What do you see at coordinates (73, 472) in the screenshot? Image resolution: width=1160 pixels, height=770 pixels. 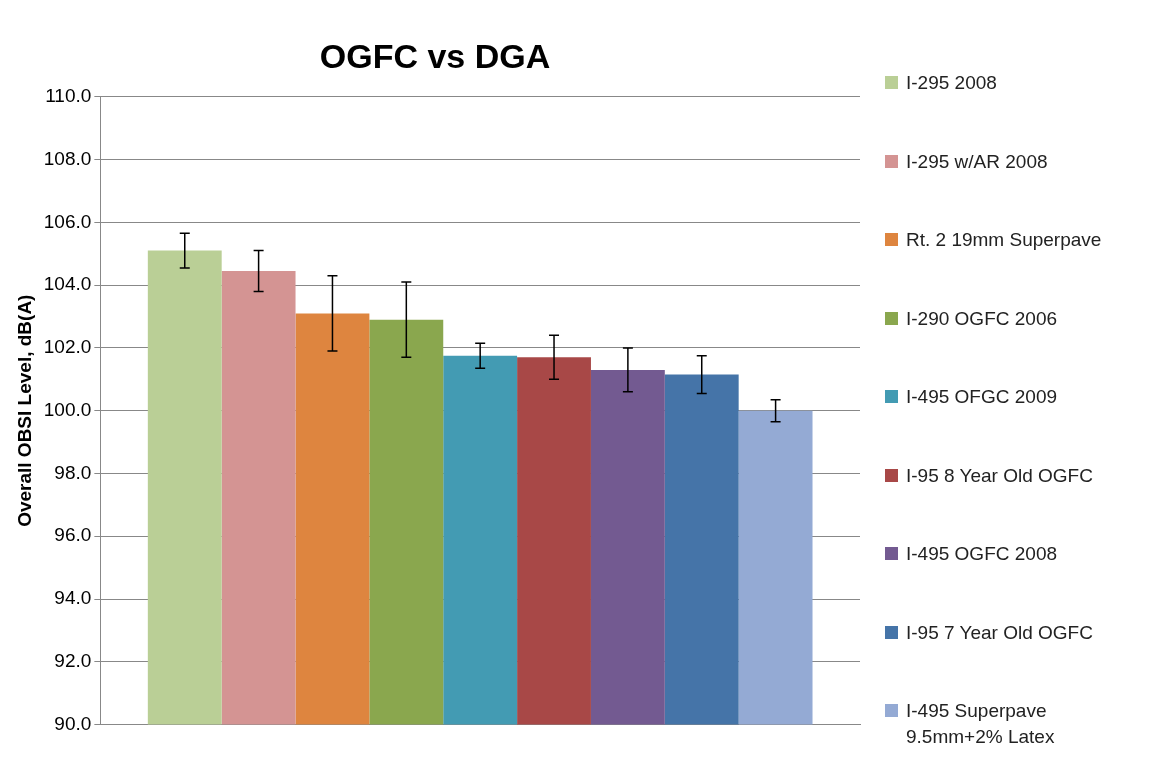 I see `y-tick-label: 98.0` at bounding box center [73, 472].